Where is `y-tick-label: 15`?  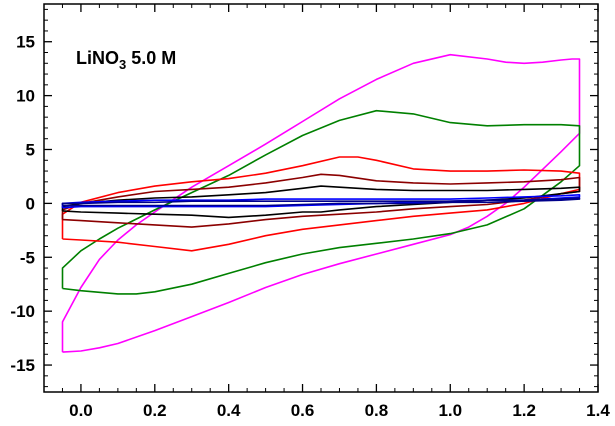
y-tick-label: 15 is located at coordinates (25, 42).